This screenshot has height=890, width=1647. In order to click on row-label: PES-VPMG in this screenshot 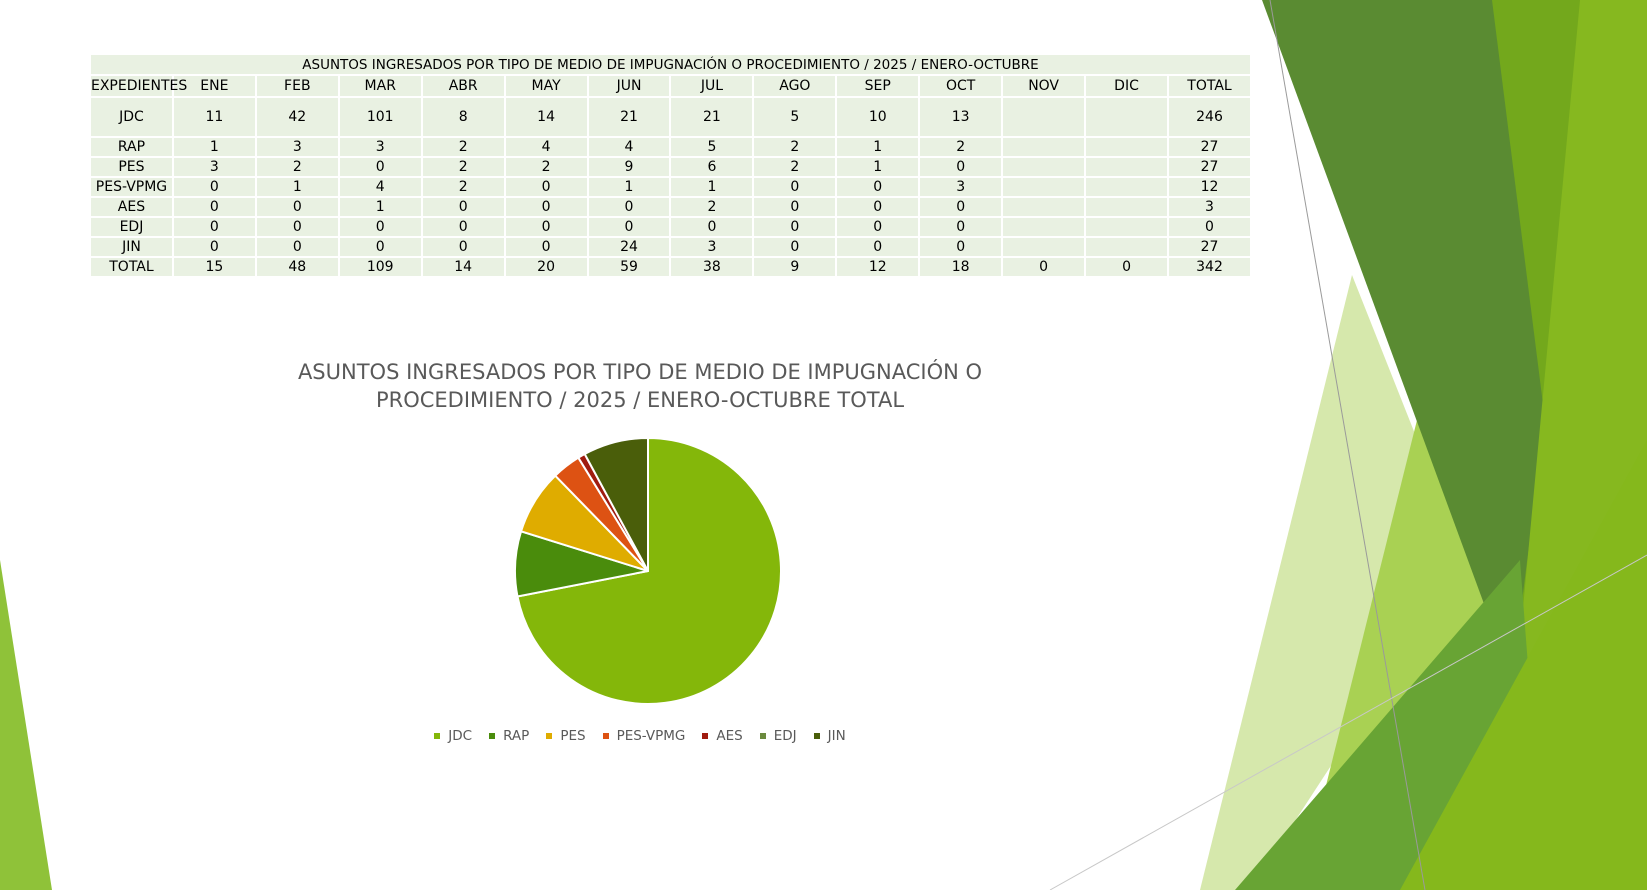, I will do `click(131, 187)`.